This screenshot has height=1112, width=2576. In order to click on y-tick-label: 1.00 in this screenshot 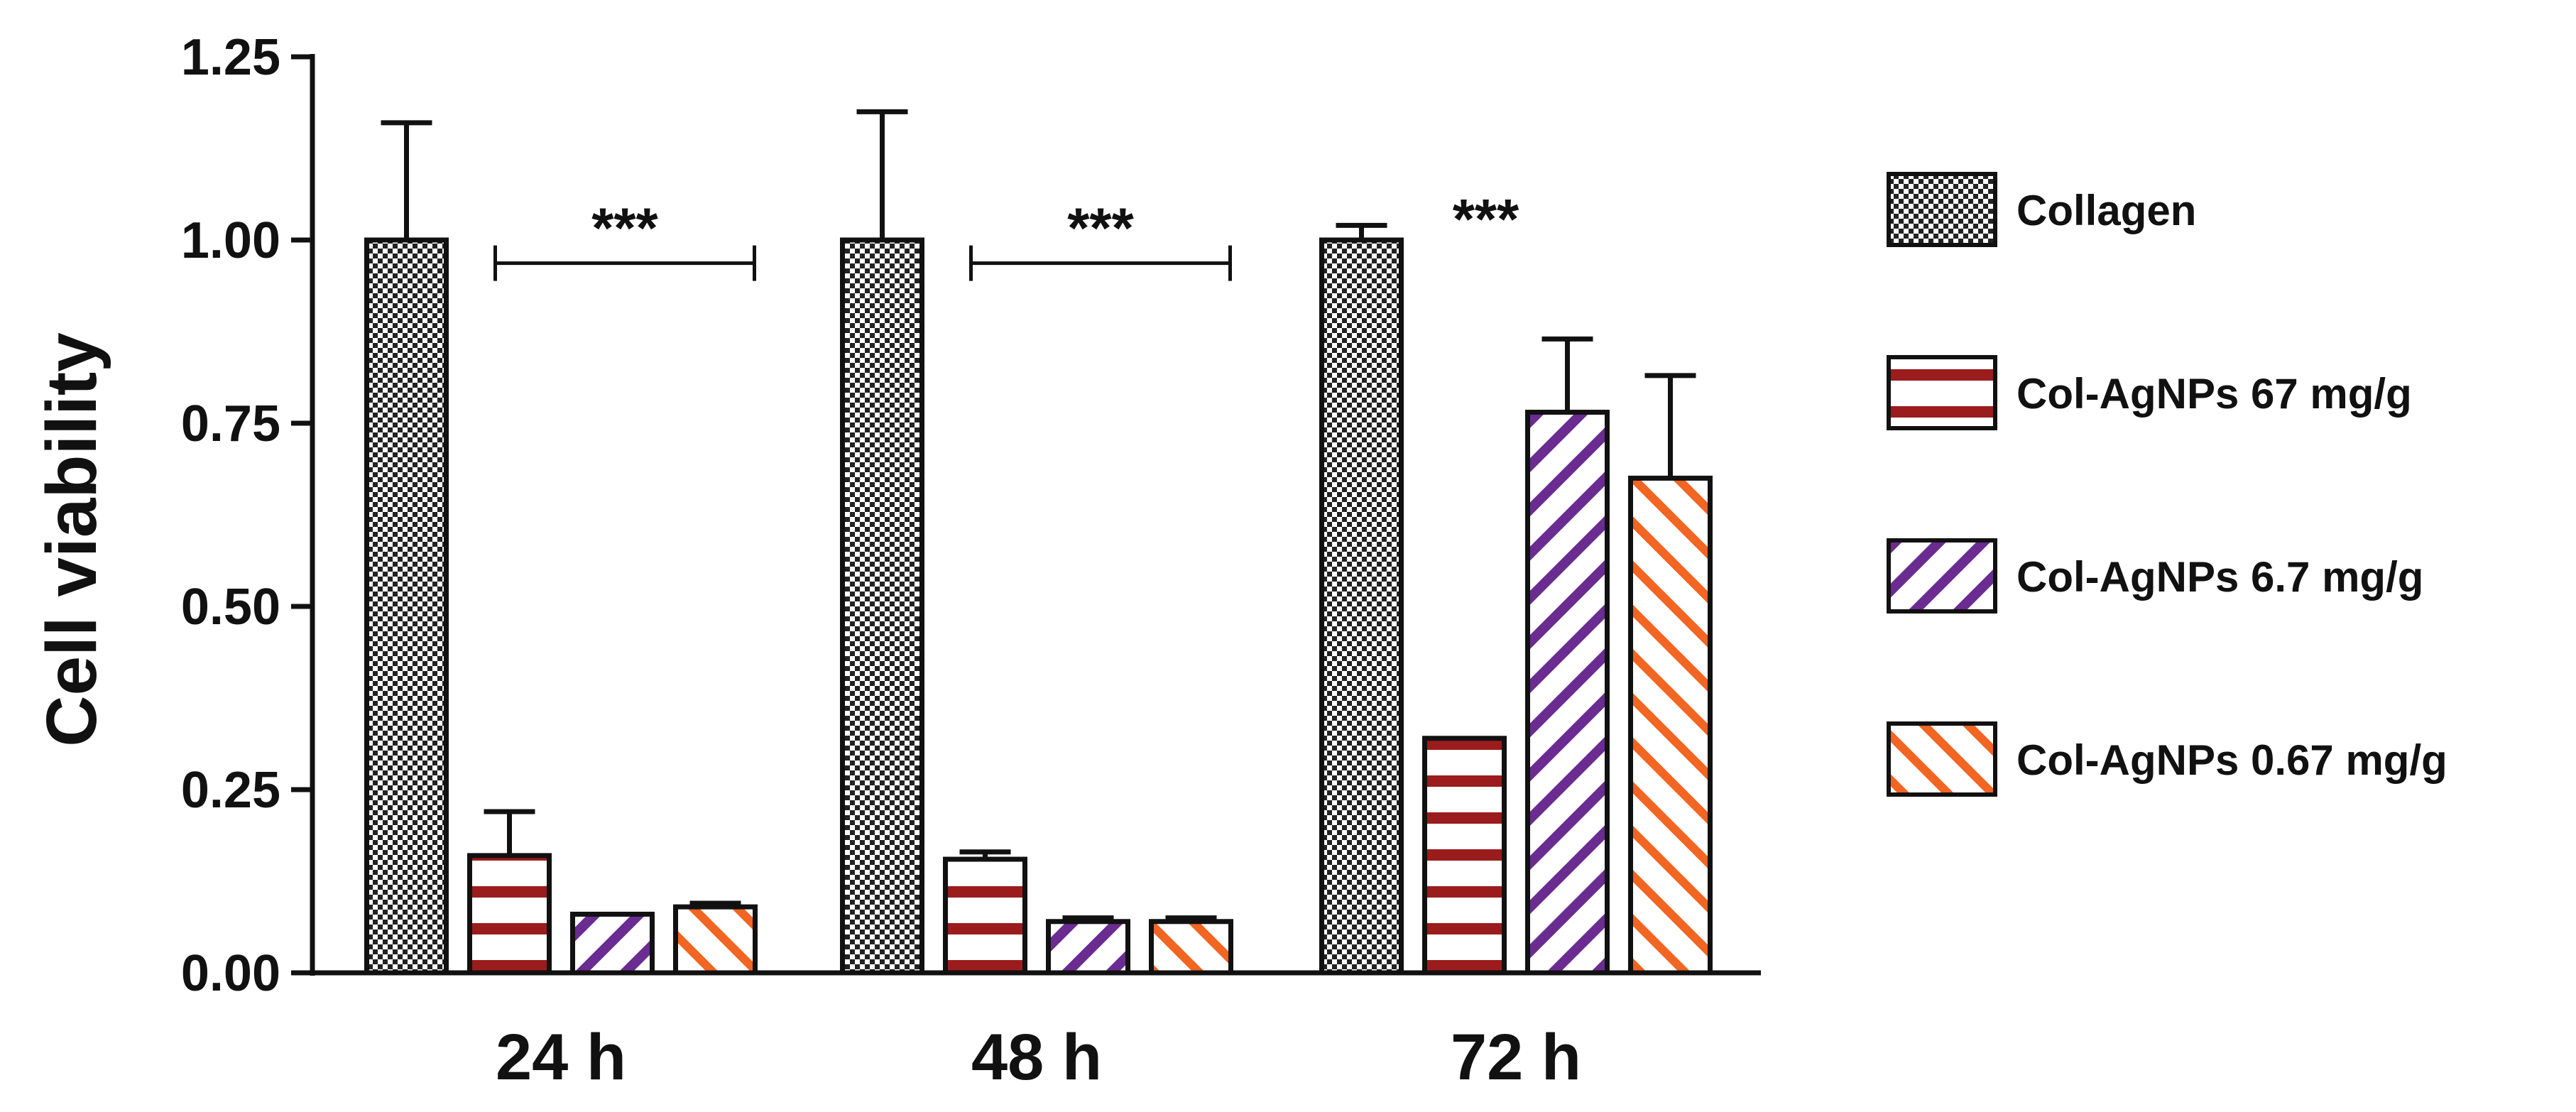, I will do `click(230, 240)`.